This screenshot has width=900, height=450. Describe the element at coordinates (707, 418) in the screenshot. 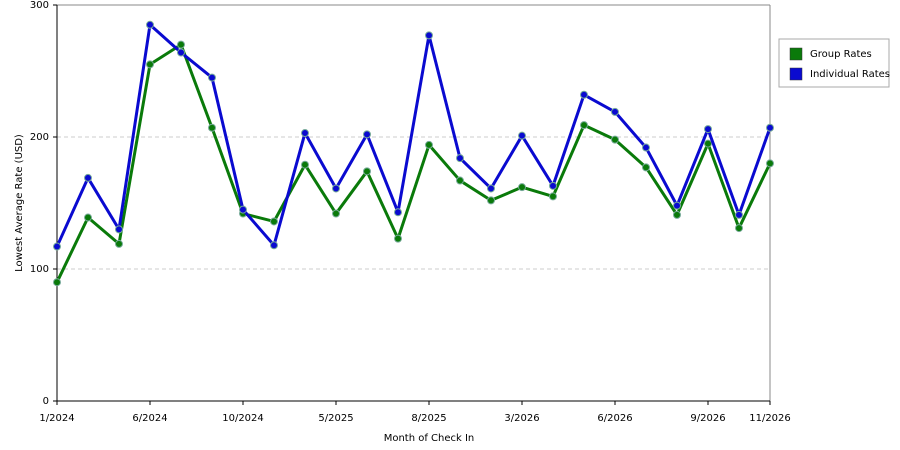

I see `x-tick-label: 9/2026` at that location.